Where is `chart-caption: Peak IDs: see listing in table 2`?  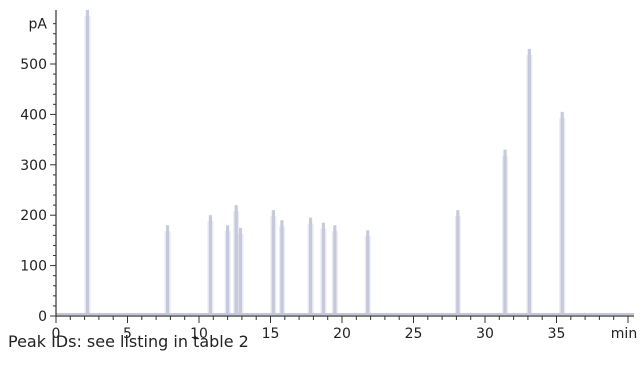
chart-caption: Peak IDs: see listing in table 2 is located at coordinates (128, 341).